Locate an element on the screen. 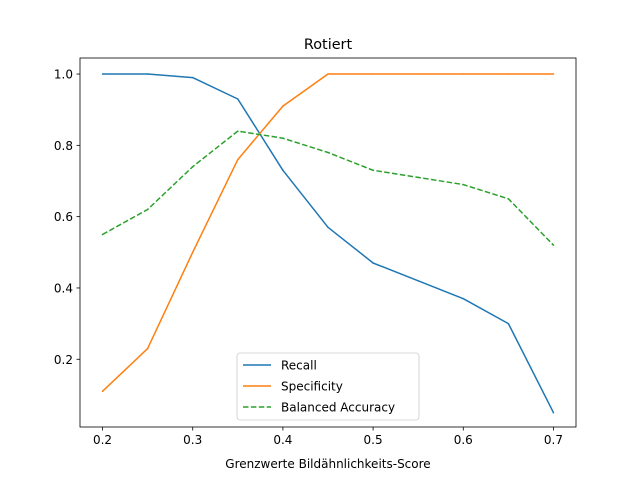 The height and width of the screenshot is (480, 640). y-axis: 0.2 0.4 0.6 0.8 1.0 is located at coordinates (67, 217).